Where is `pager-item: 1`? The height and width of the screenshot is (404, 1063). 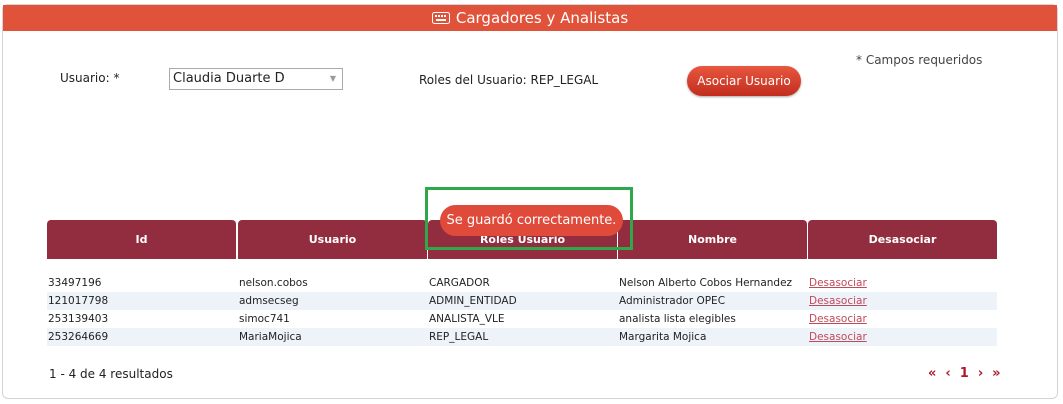
pager-item: 1 is located at coordinates (964, 373).